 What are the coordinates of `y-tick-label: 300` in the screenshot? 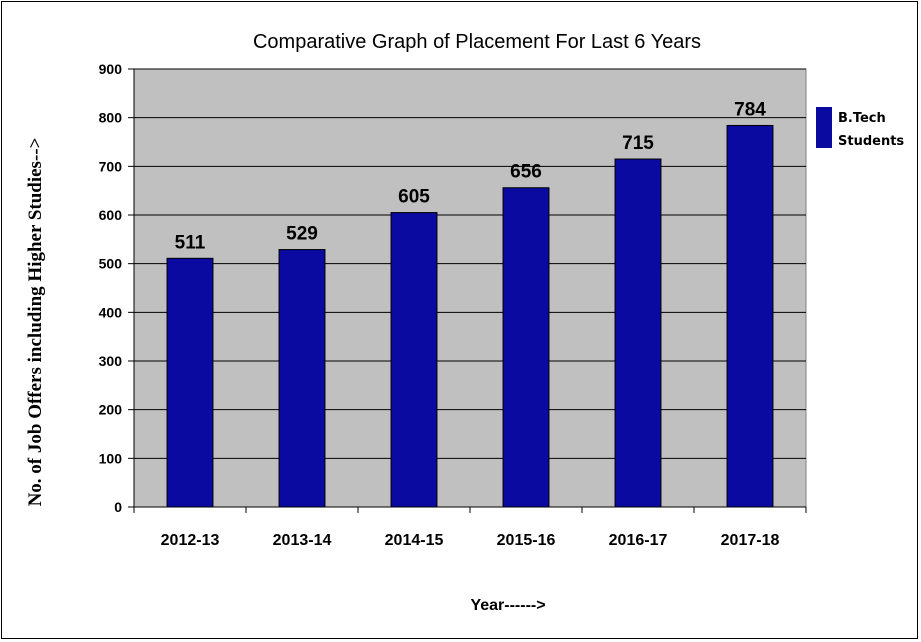 It's located at (111, 361).